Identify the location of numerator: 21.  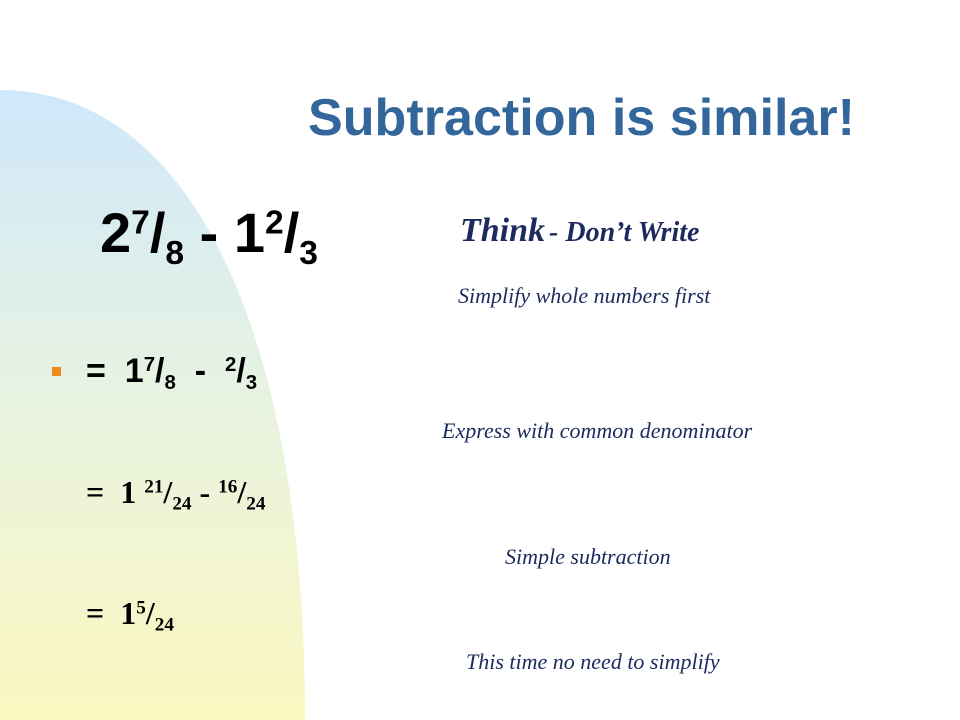
(154, 487).